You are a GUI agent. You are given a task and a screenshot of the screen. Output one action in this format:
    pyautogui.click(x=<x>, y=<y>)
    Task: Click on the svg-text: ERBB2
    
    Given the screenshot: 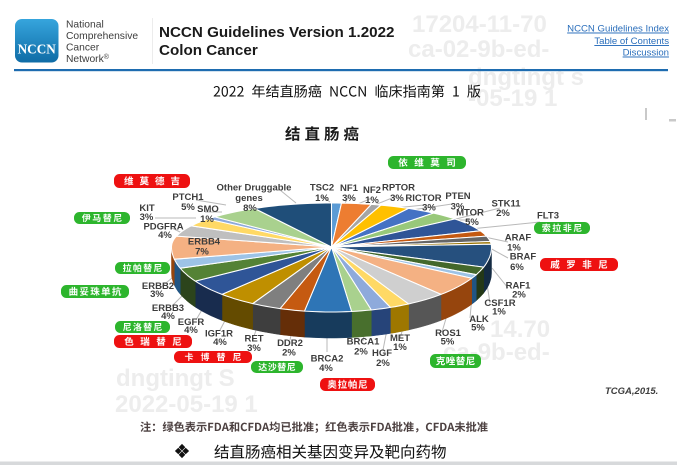 What is the action you would take?
    pyautogui.click(x=158, y=286)
    